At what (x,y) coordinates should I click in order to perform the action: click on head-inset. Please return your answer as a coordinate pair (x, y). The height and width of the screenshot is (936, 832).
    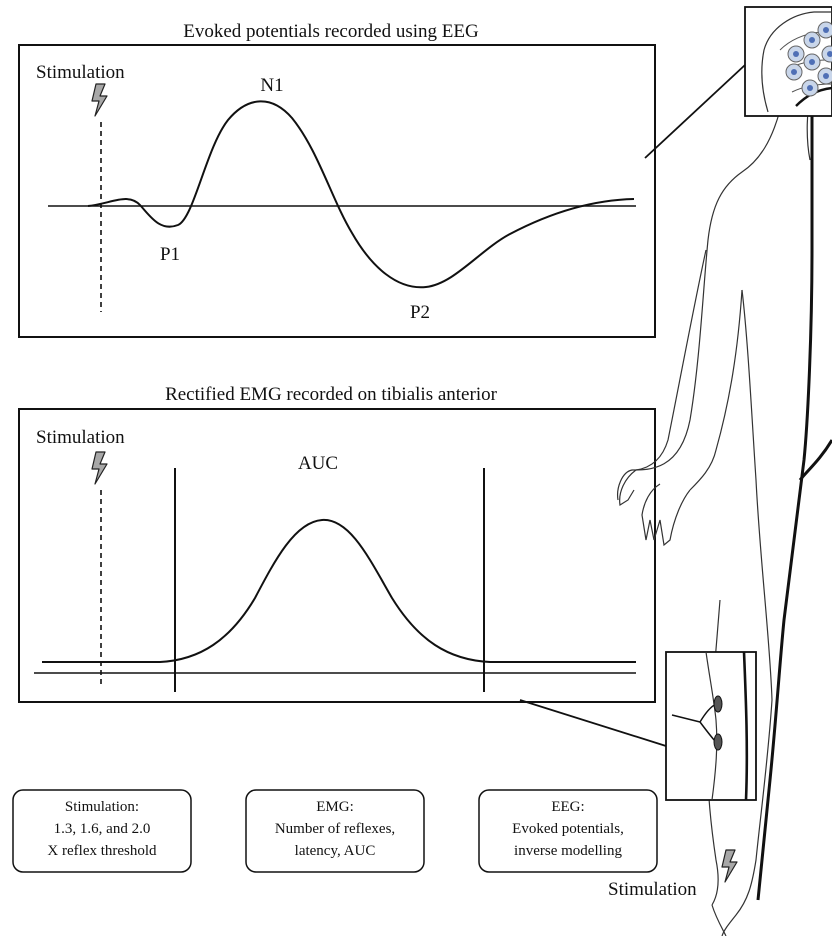
    Looking at the image, I should click on (788, 61).